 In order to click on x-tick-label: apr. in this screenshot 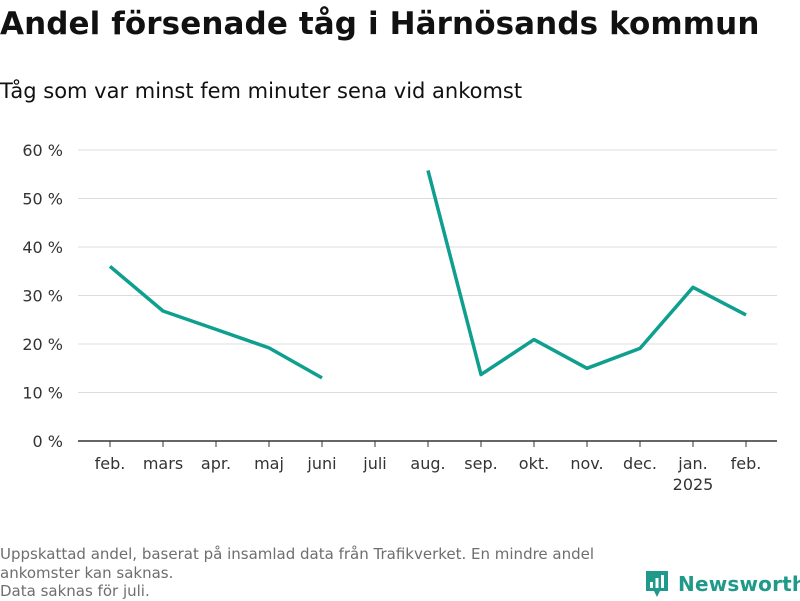, I will do `click(216, 463)`.